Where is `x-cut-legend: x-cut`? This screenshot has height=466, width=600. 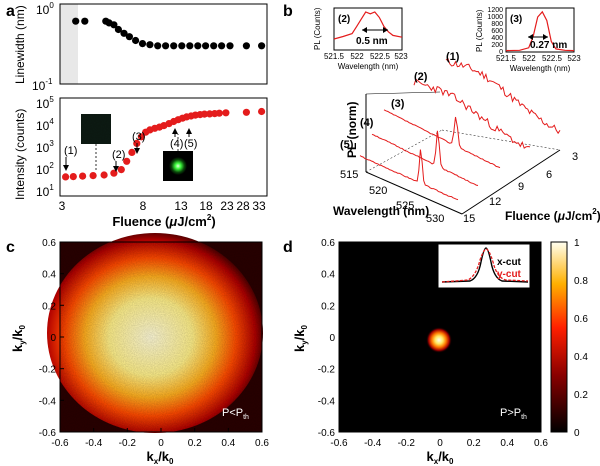 x-cut-legend: x-cut is located at coordinates (509, 262).